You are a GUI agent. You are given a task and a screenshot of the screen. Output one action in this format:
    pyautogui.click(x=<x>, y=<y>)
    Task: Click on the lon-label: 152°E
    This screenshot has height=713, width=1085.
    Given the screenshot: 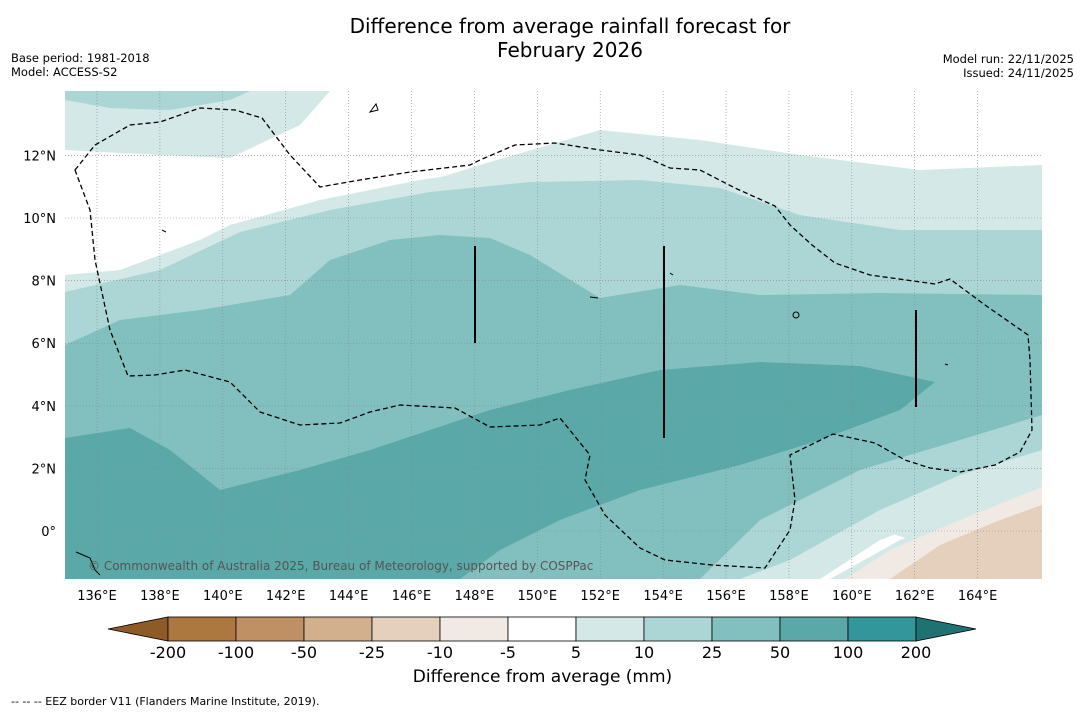 What is the action you would take?
    pyautogui.click(x=600, y=596)
    